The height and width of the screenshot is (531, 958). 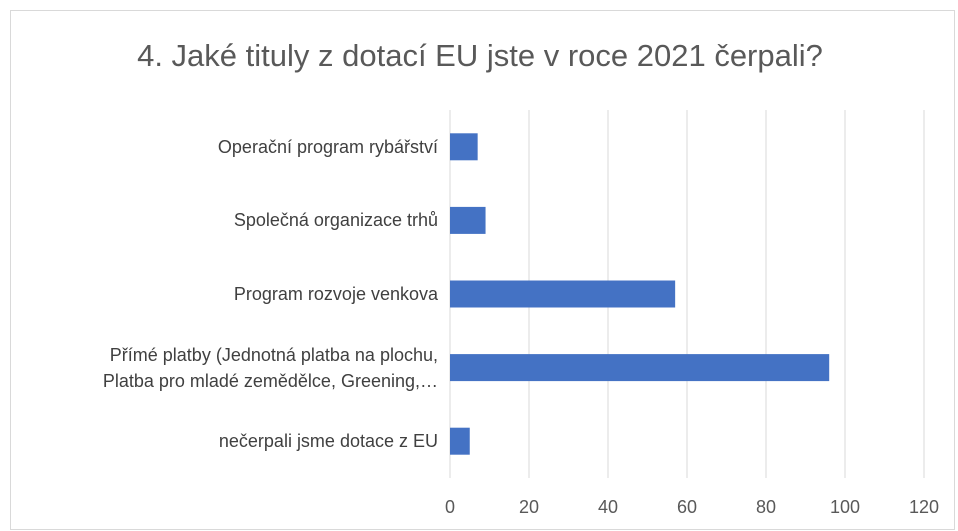 I want to click on x-tick-label: 0, so click(x=450, y=507).